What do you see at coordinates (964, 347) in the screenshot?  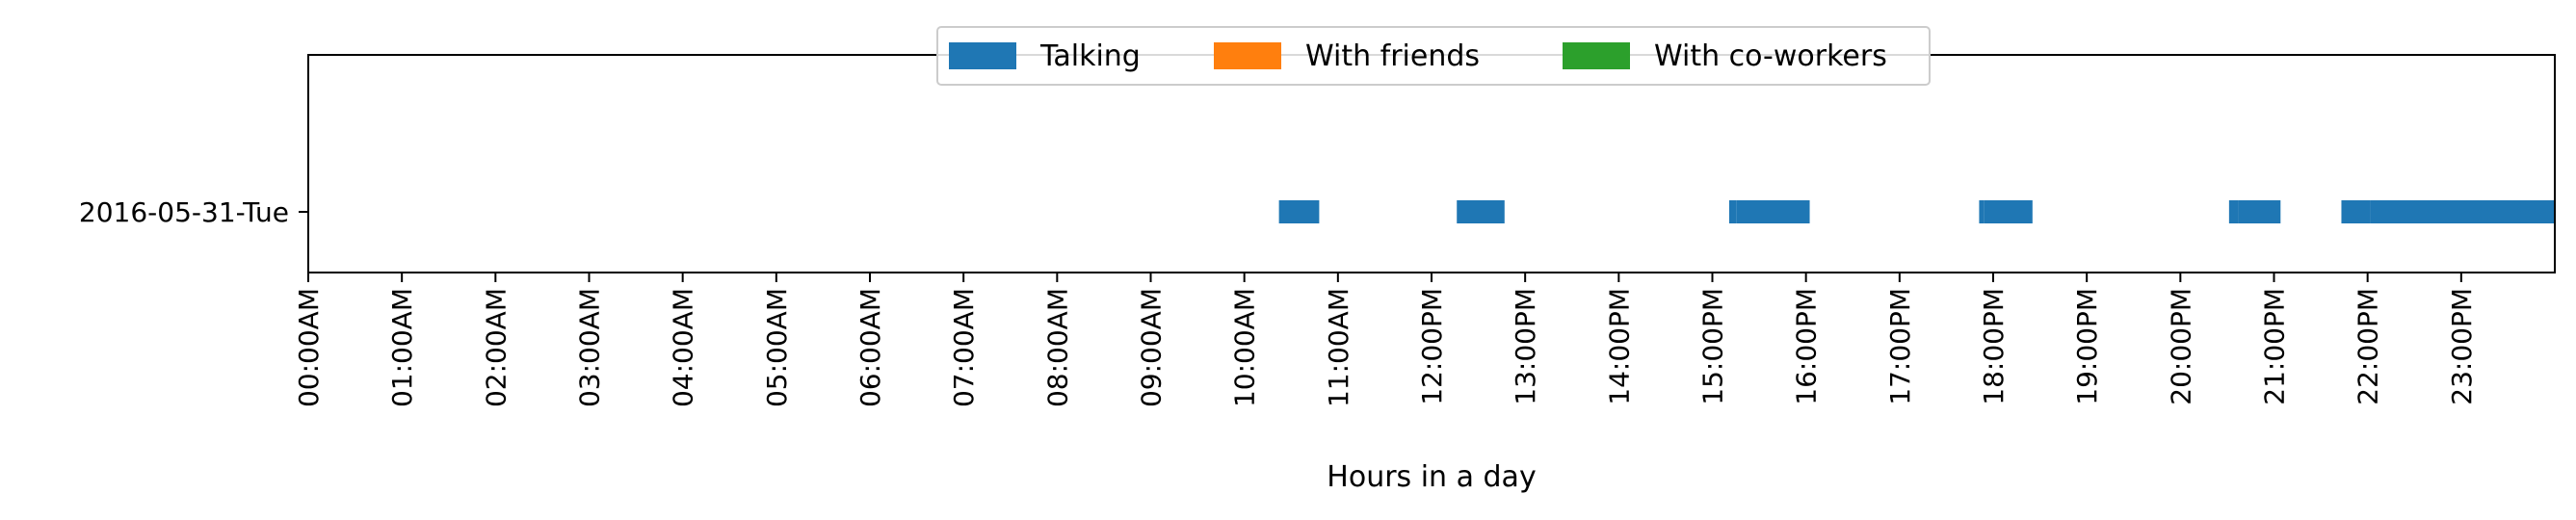 I see `x-tick-label: 07:00AM` at bounding box center [964, 347].